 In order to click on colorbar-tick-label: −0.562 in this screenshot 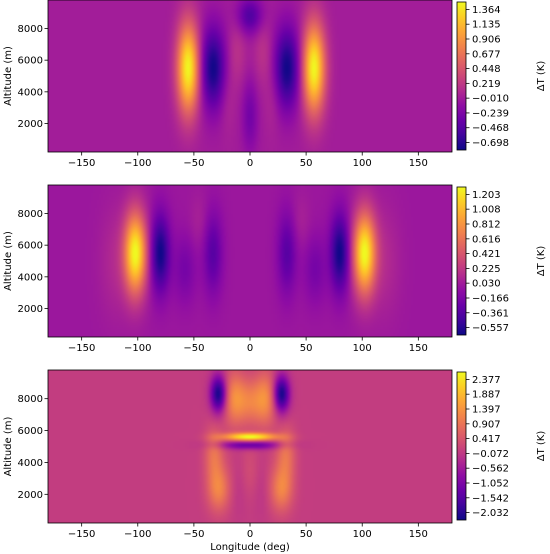, I will do `click(490, 469)`.